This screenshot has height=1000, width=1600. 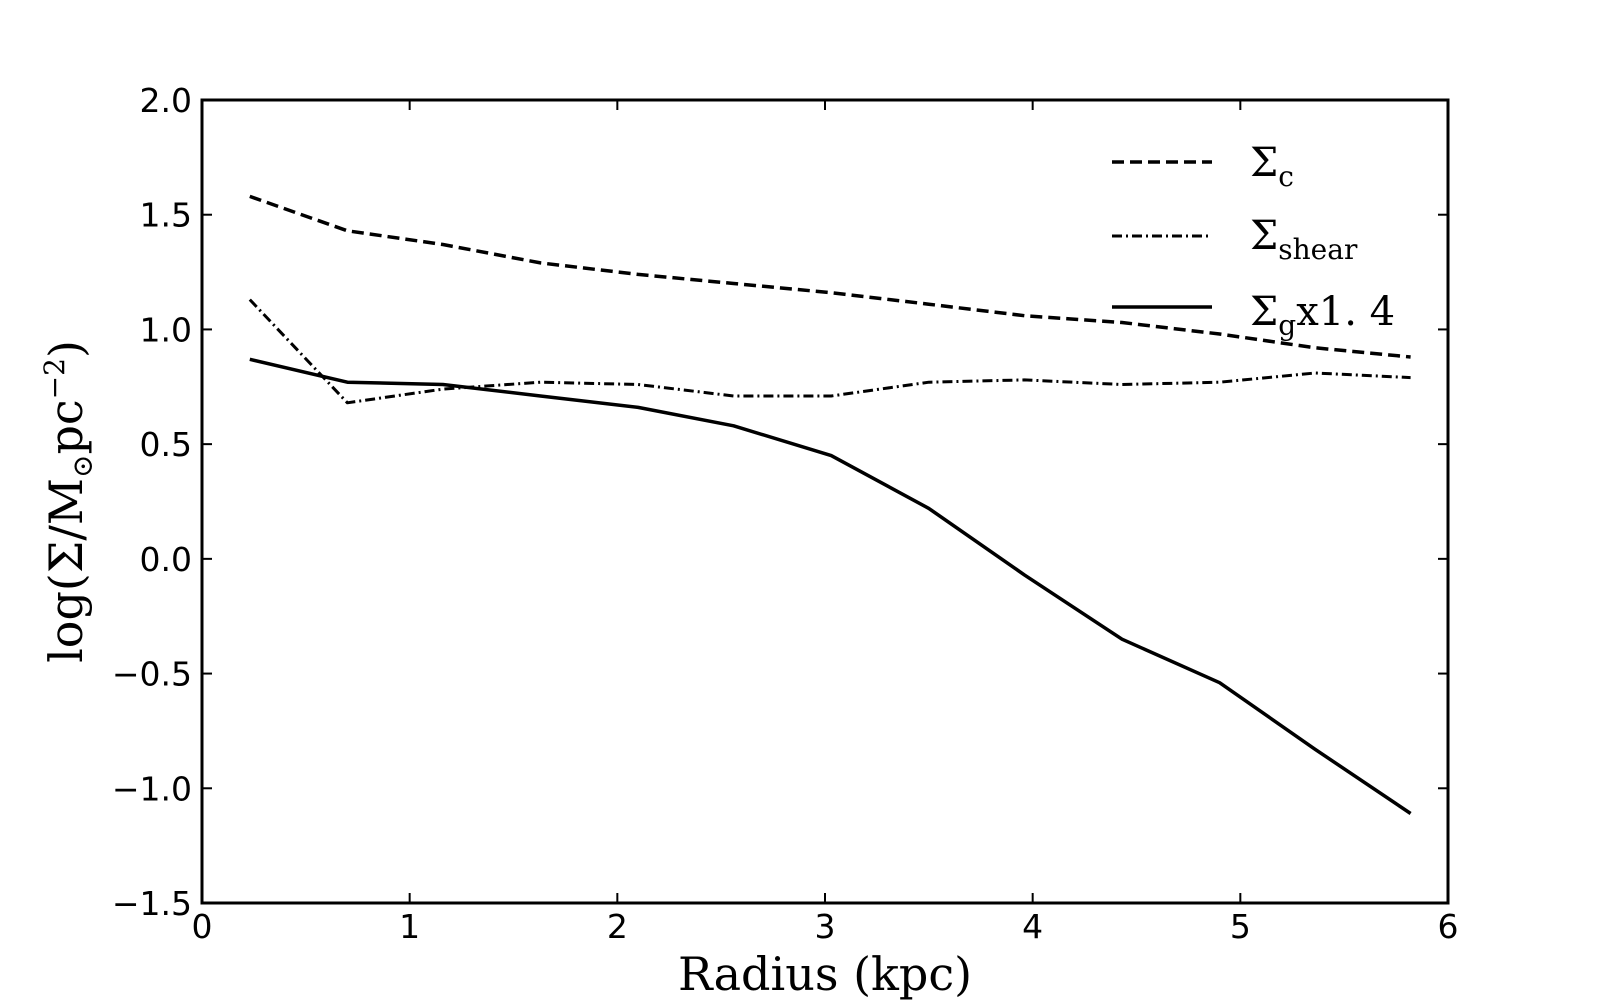 I want to click on x-axis-title: Radius (kpc), so click(x=825, y=973).